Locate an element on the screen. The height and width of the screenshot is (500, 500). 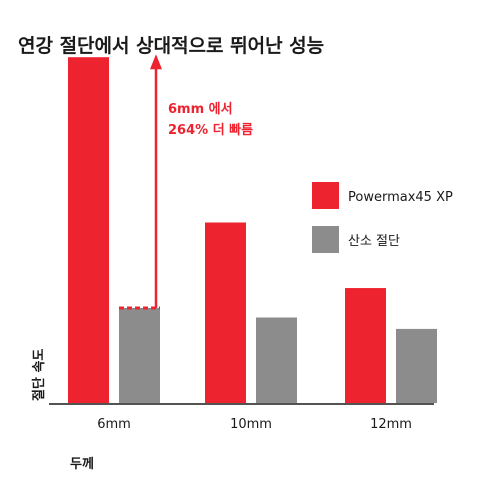
legend-label: Powermax45 XP is located at coordinates (400, 197).